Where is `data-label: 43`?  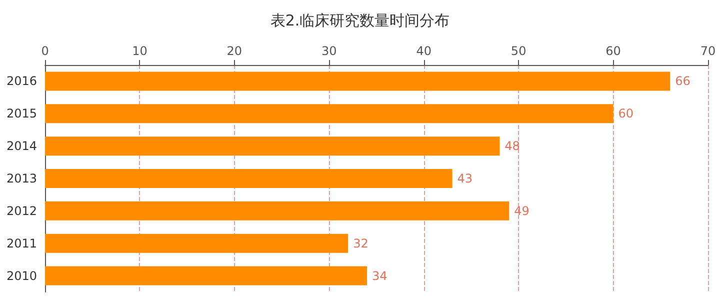
data-label: 43 is located at coordinates (465, 179).